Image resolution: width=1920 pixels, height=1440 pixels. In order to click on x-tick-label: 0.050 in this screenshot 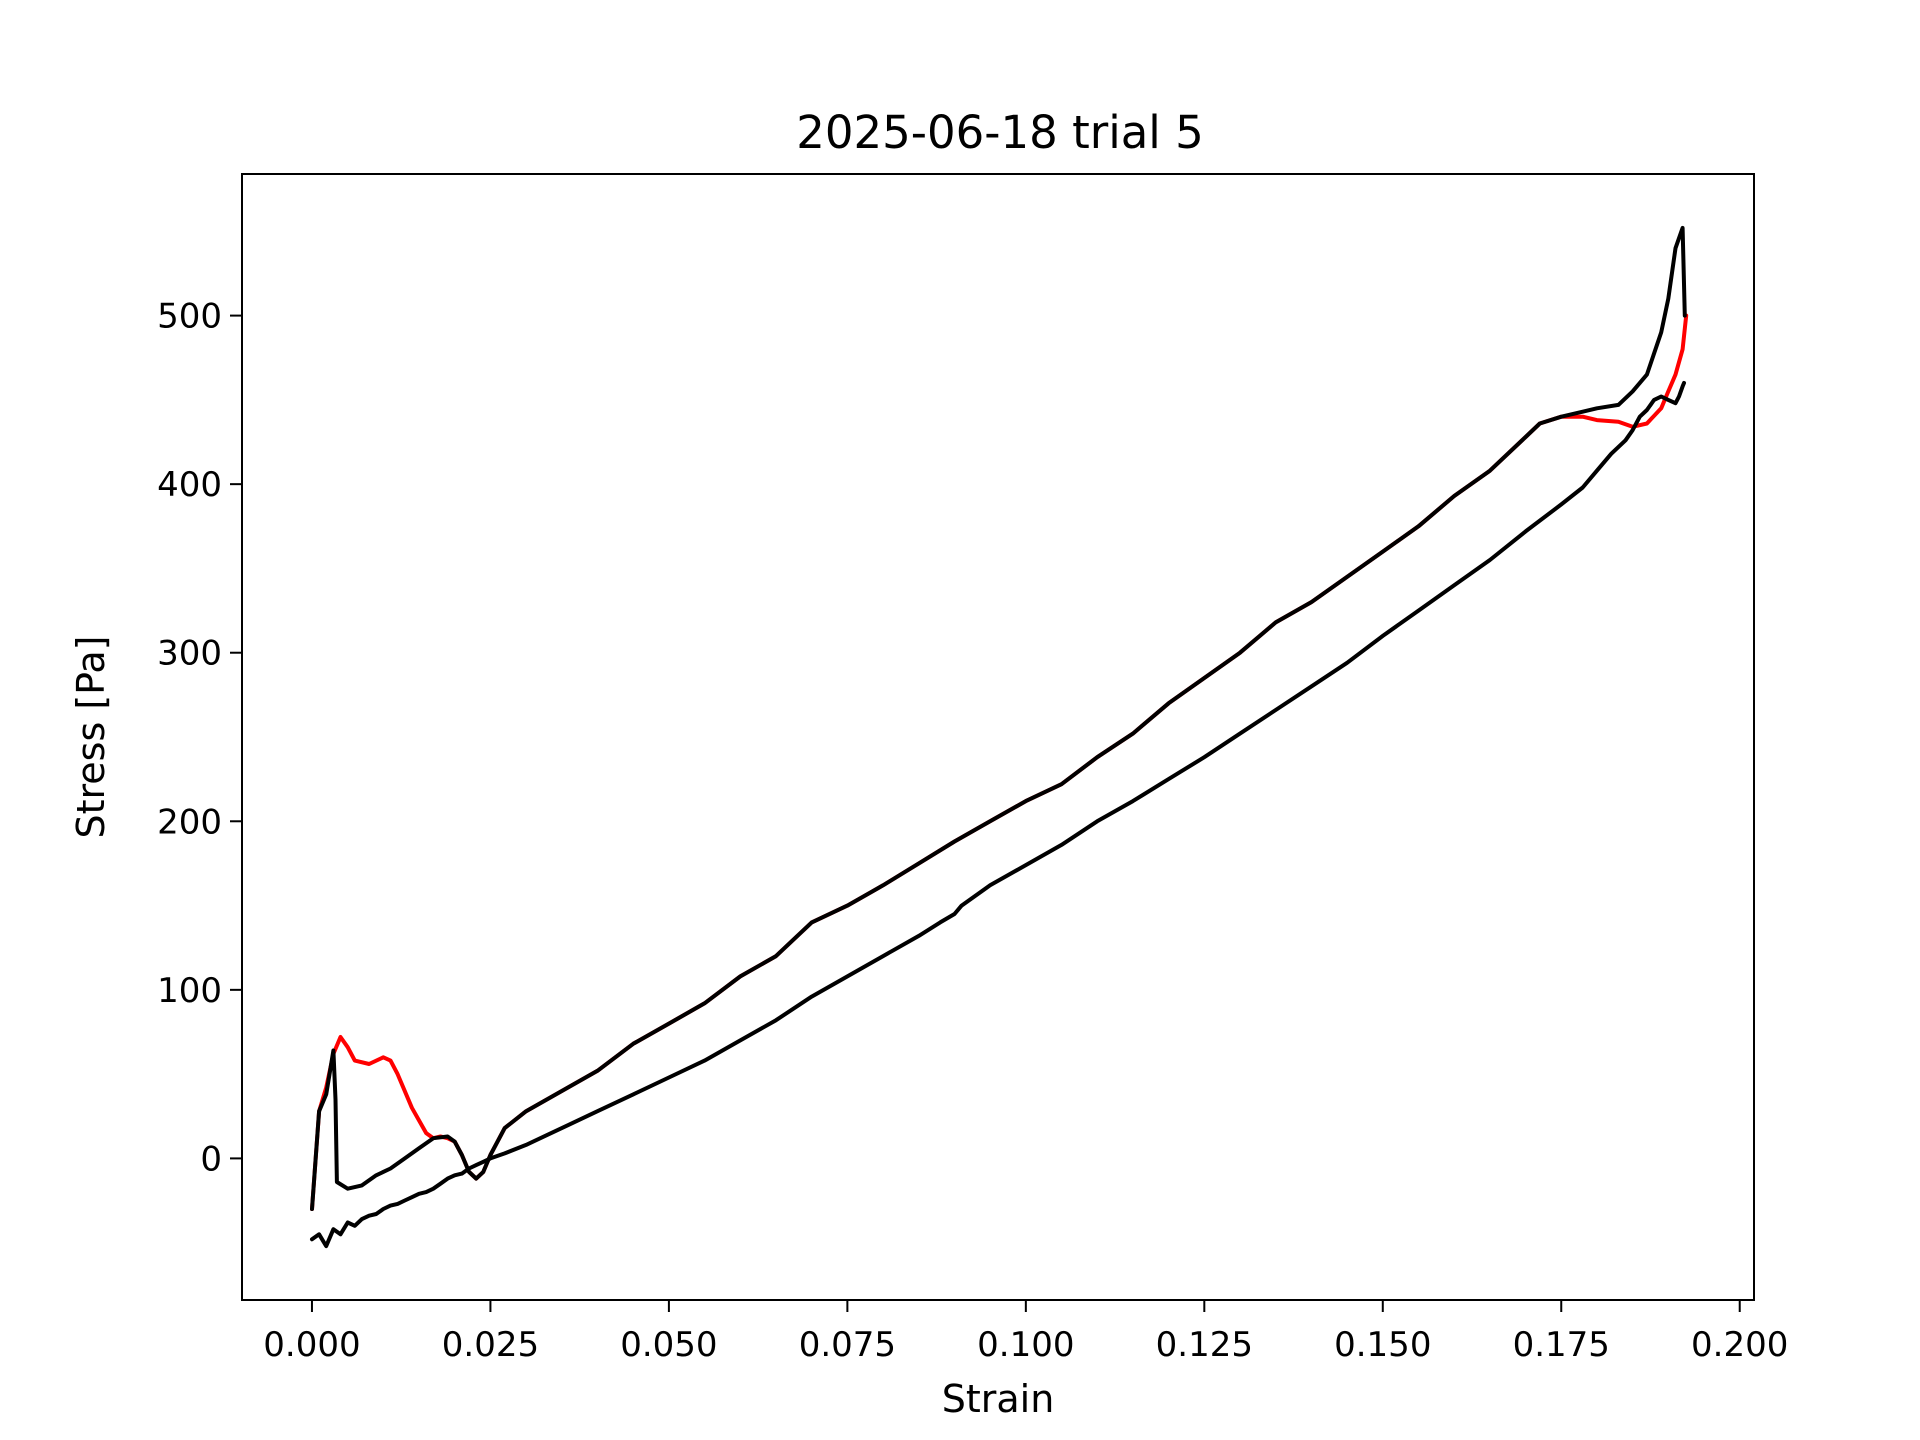, I will do `click(668, 1345)`.